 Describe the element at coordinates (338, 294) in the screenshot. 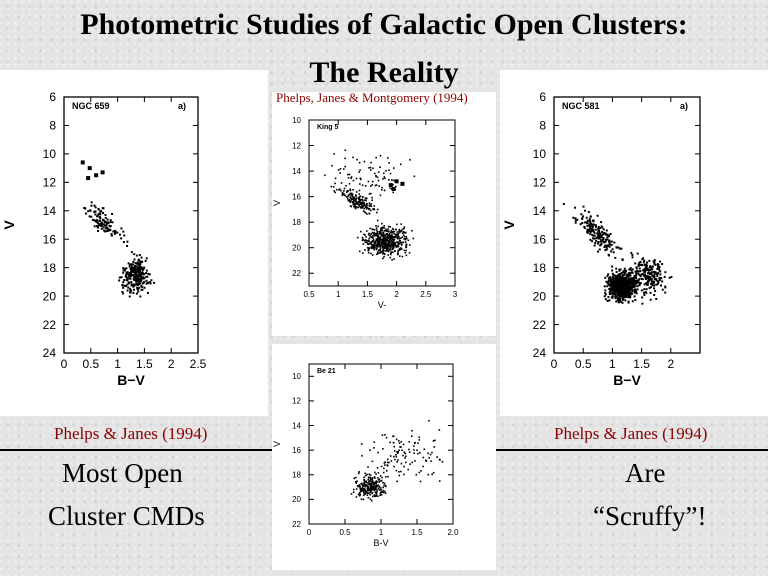

I see `x-tick-label: 1` at that location.